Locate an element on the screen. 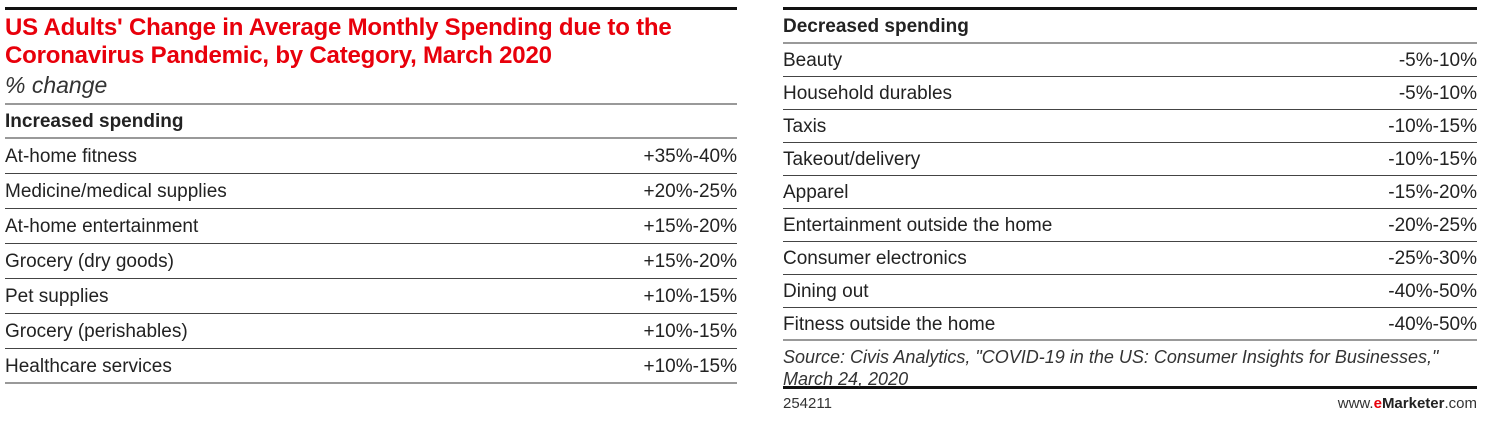  emarketer-logo: www.eMarketer.com is located at coordinates (1407, 403).